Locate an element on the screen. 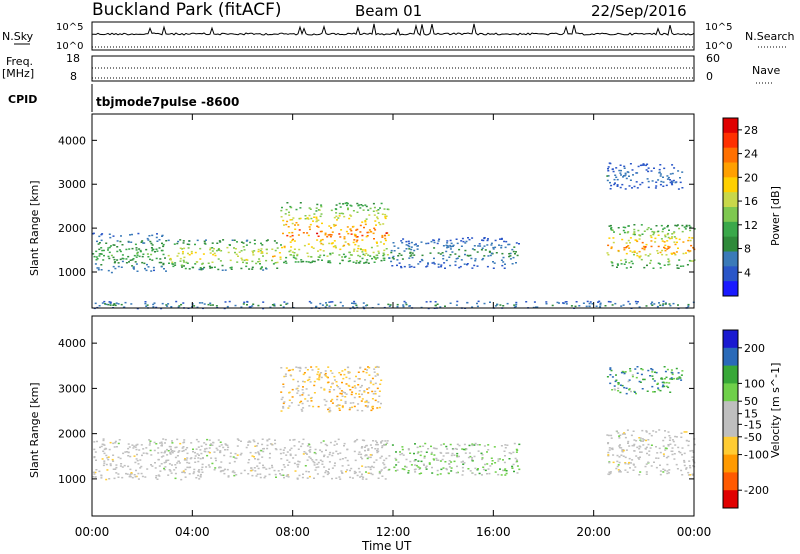 The height and width of the screenshot is (554, 800). velocity-colorbar-label: Velocity [m s^-1] is located at coordinates (775, 410).